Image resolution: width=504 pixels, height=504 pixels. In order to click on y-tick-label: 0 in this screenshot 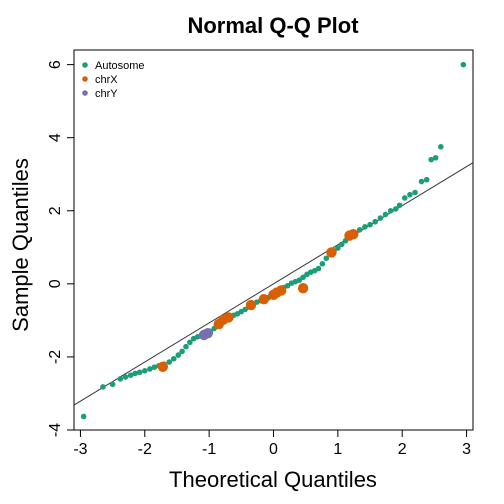, I will do `click(55, 283)`.